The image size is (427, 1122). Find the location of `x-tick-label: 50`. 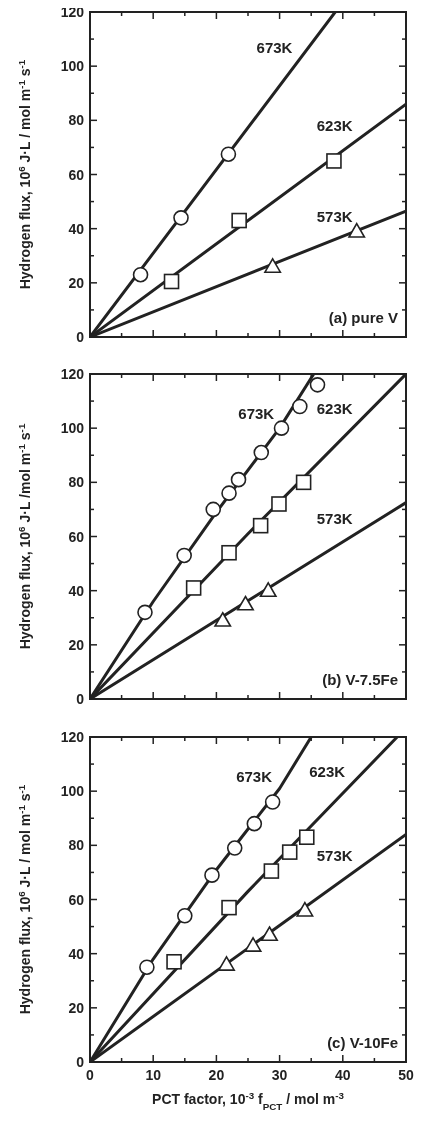

x-tick-label: 50 is located at coordinates (406, 1075).